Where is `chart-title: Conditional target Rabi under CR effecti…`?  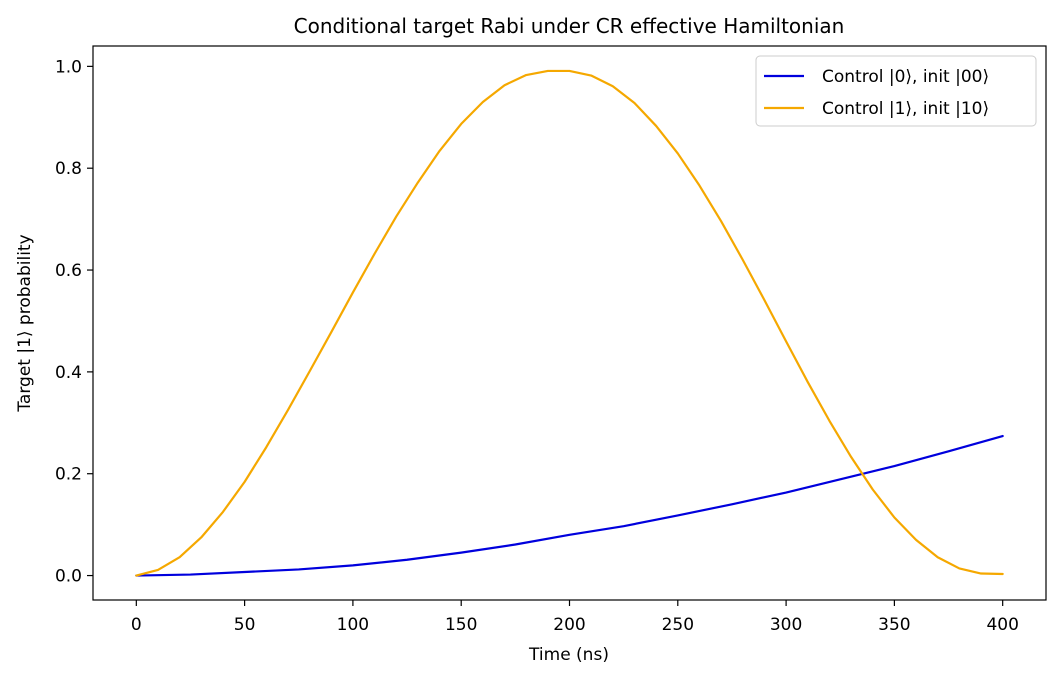 chart-title: Conditional target Rabi under CR effecti… is located at coordinates (569, 26).